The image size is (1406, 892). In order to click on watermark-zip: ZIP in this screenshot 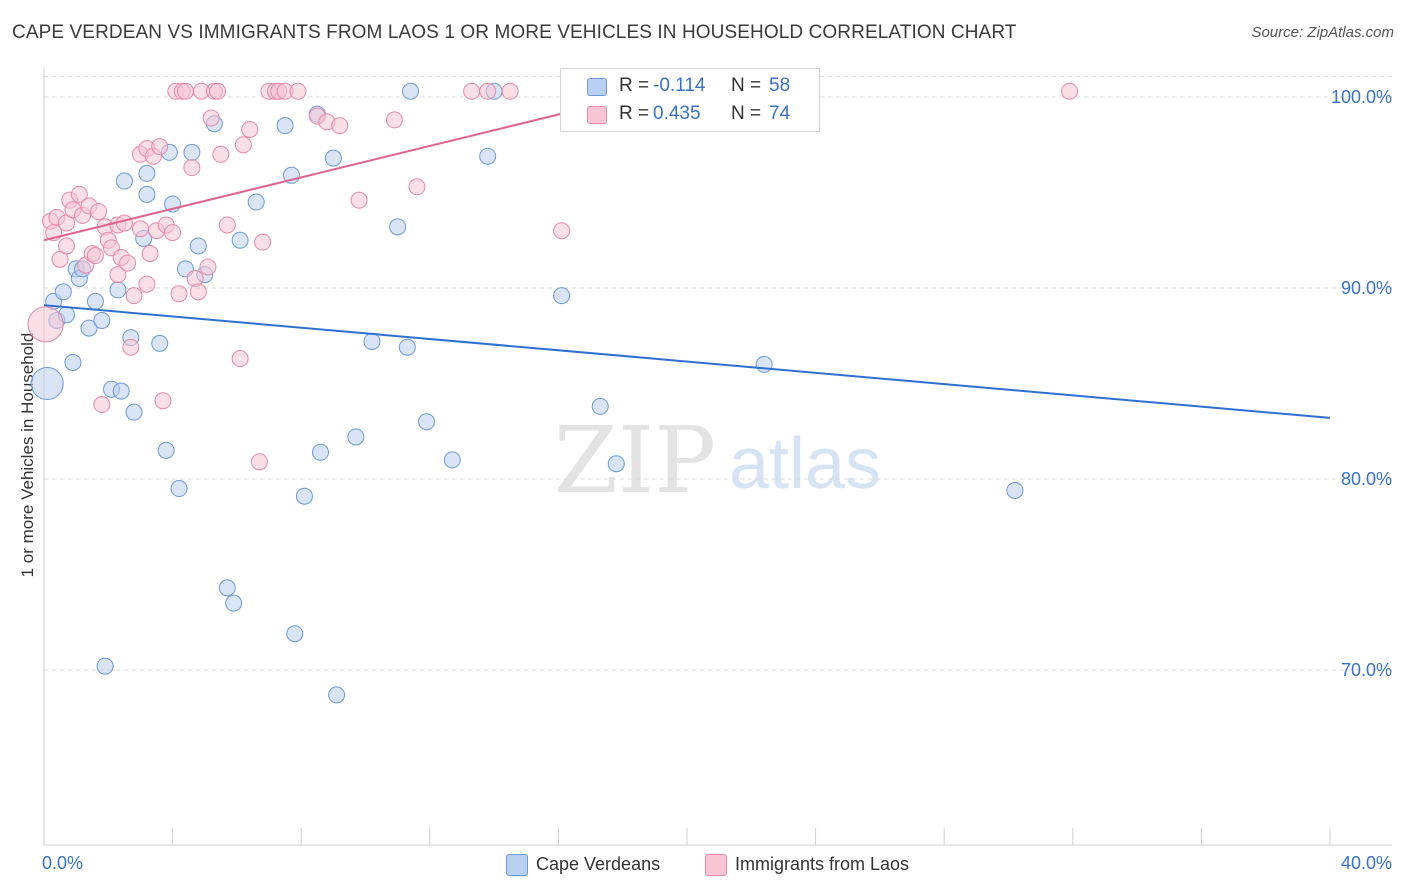, I will do `click(635, 460)`.